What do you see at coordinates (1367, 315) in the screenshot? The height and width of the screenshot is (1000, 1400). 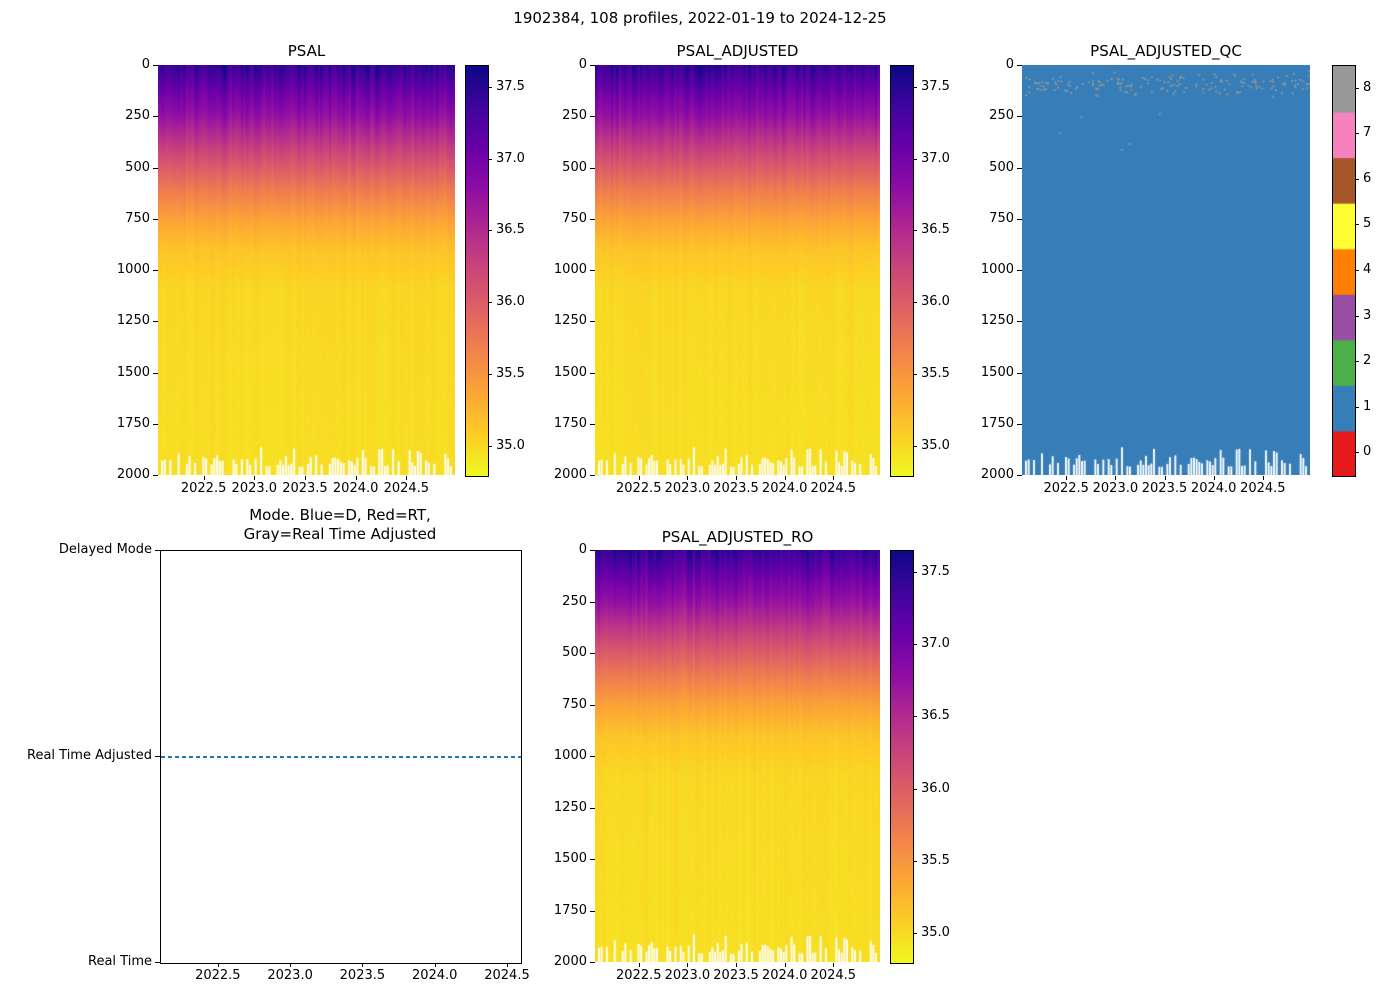 I see `tick-label: 3` at bounding box center [1367, 315].